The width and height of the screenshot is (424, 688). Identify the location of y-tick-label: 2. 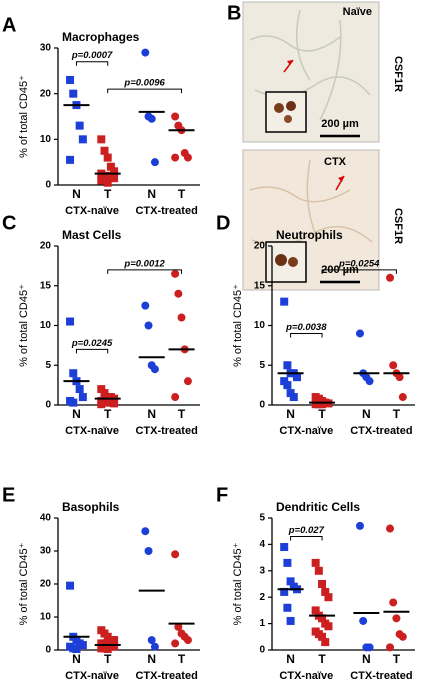
(262, 597).